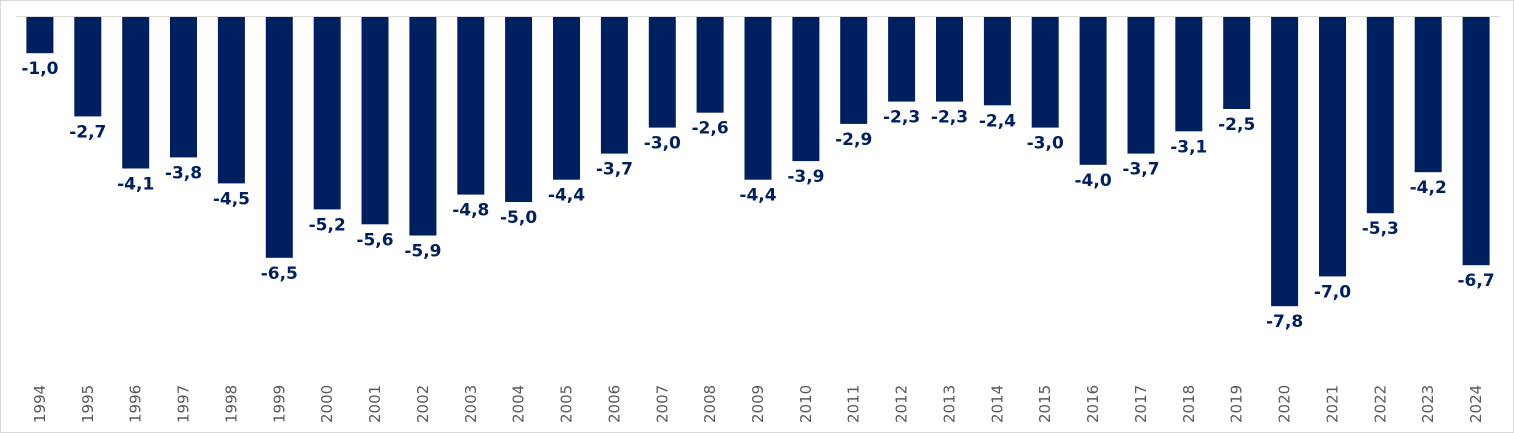 The image size is (1514, 433). Describe the element at coordinates (423, 126) in the screenshot. I see `bar-2002` at that location.